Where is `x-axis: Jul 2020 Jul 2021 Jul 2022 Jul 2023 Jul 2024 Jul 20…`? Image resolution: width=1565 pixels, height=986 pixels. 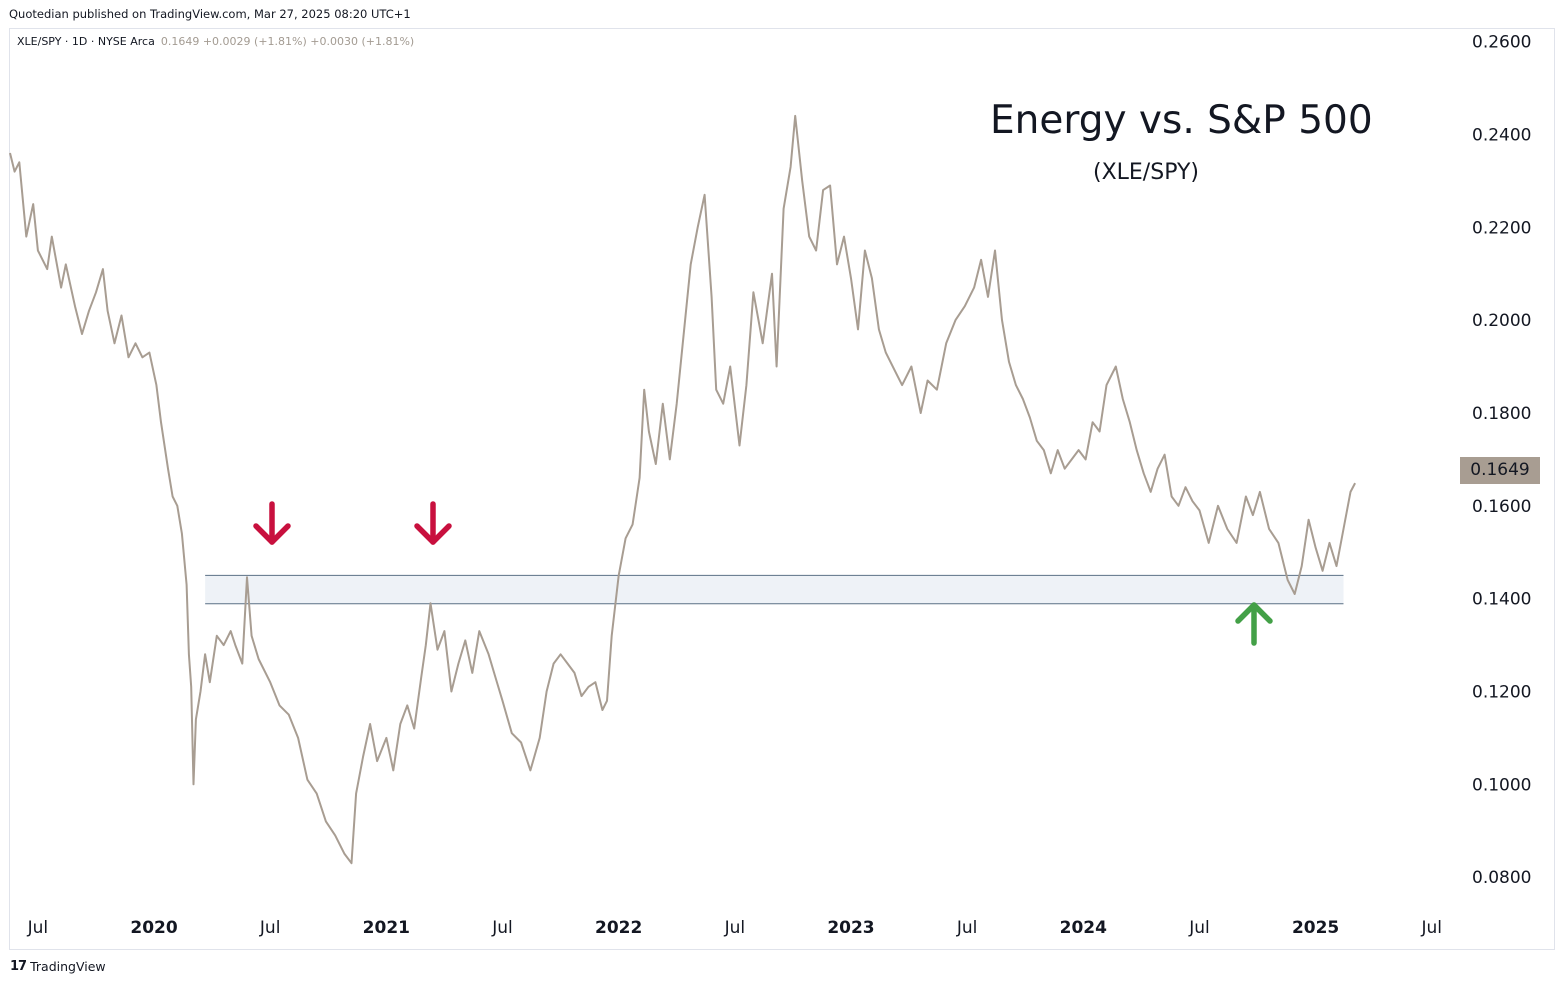
x-axis: Jul 2020 Jul 2021 Jul 2022 Jul 2023 Jul 2024 Jul 20… is located at coordinates (734, 928).